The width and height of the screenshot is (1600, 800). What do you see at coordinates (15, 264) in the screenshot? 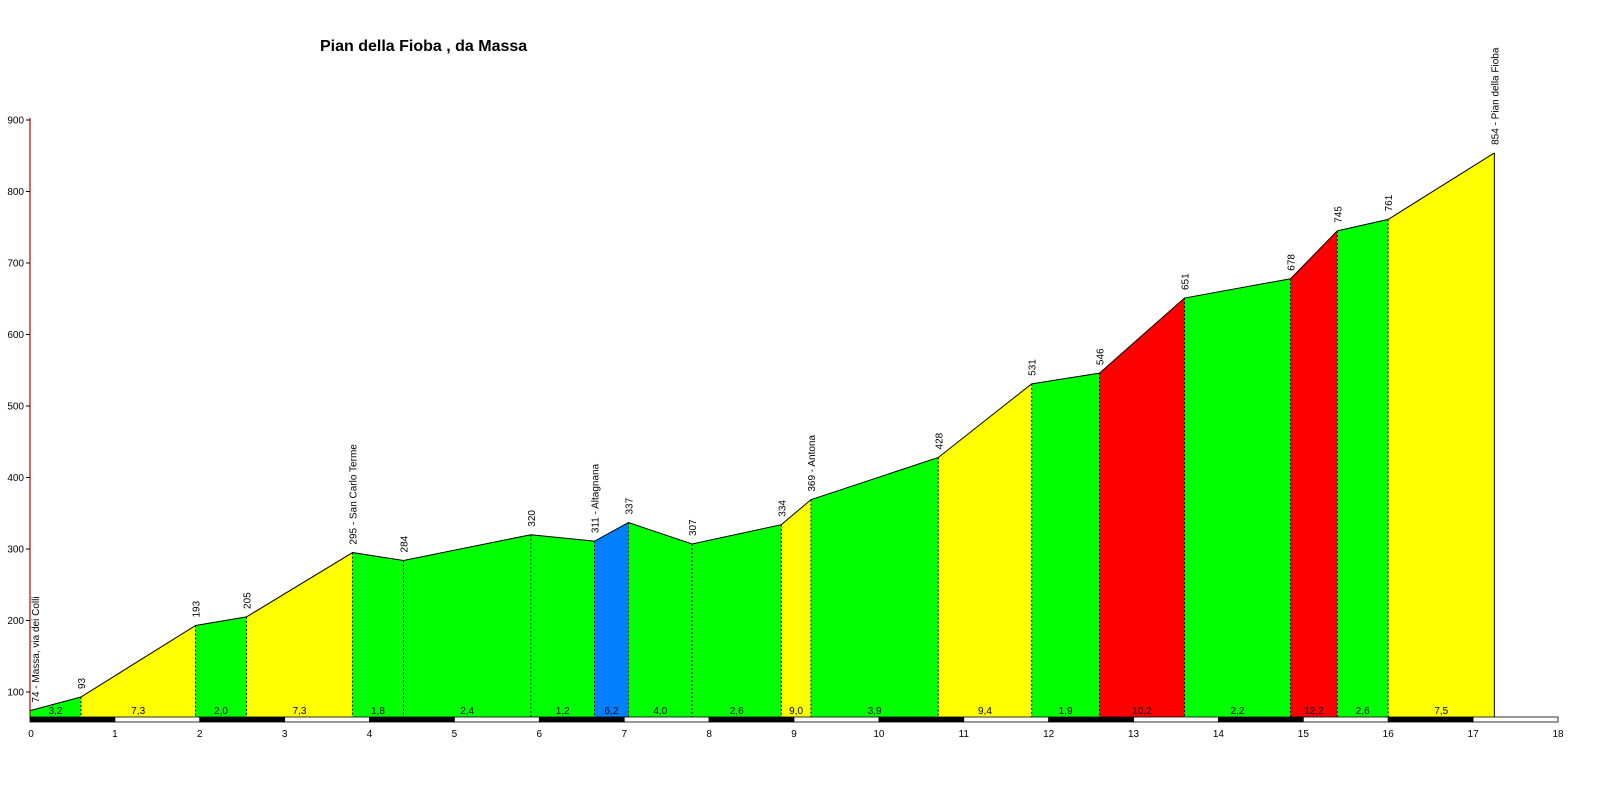
I see `y-tick-label: 700` at bounding box center [15, 264].